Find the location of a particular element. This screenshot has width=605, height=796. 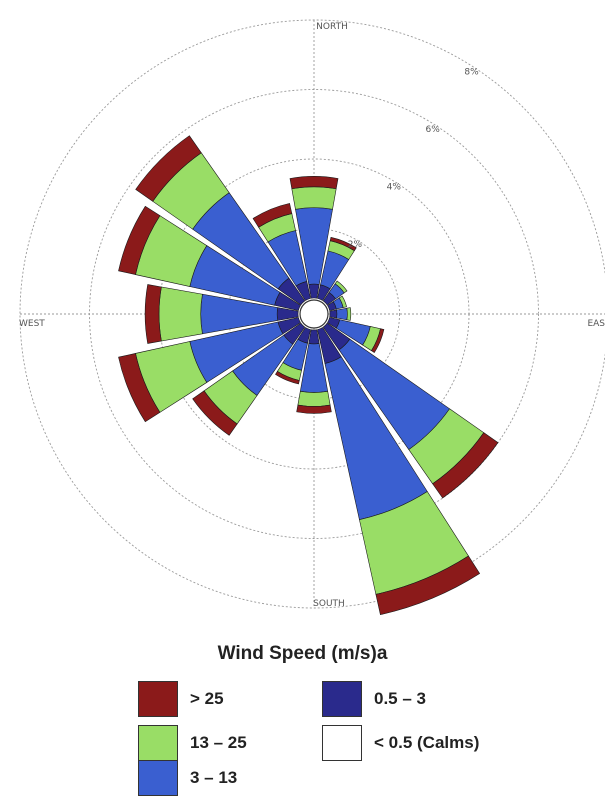

legend-label-above-25: > 25 is located at coordinates (207, 698).